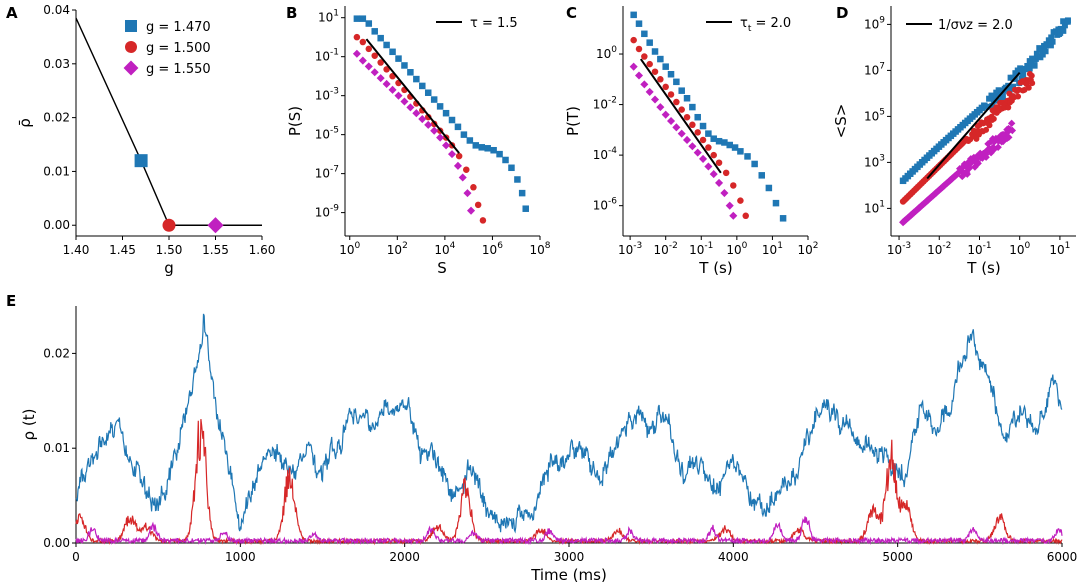 The image size is (1084, 584). I want to click on x-tick-label: 1.50, so click(169, 250).